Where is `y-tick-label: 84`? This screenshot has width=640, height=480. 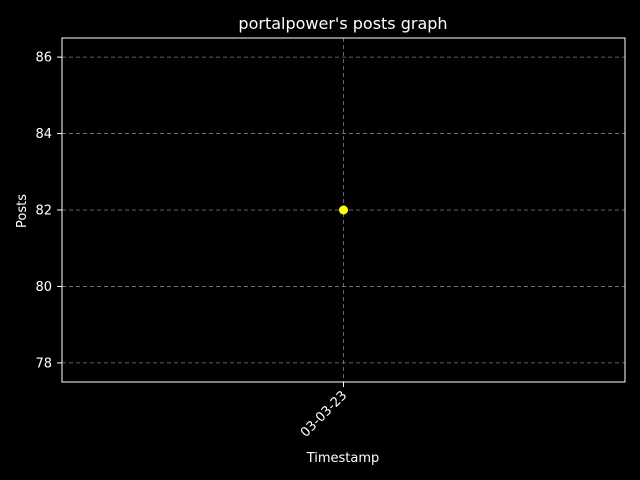 y-tick-label: 84 is located at coordinates (43, 134).